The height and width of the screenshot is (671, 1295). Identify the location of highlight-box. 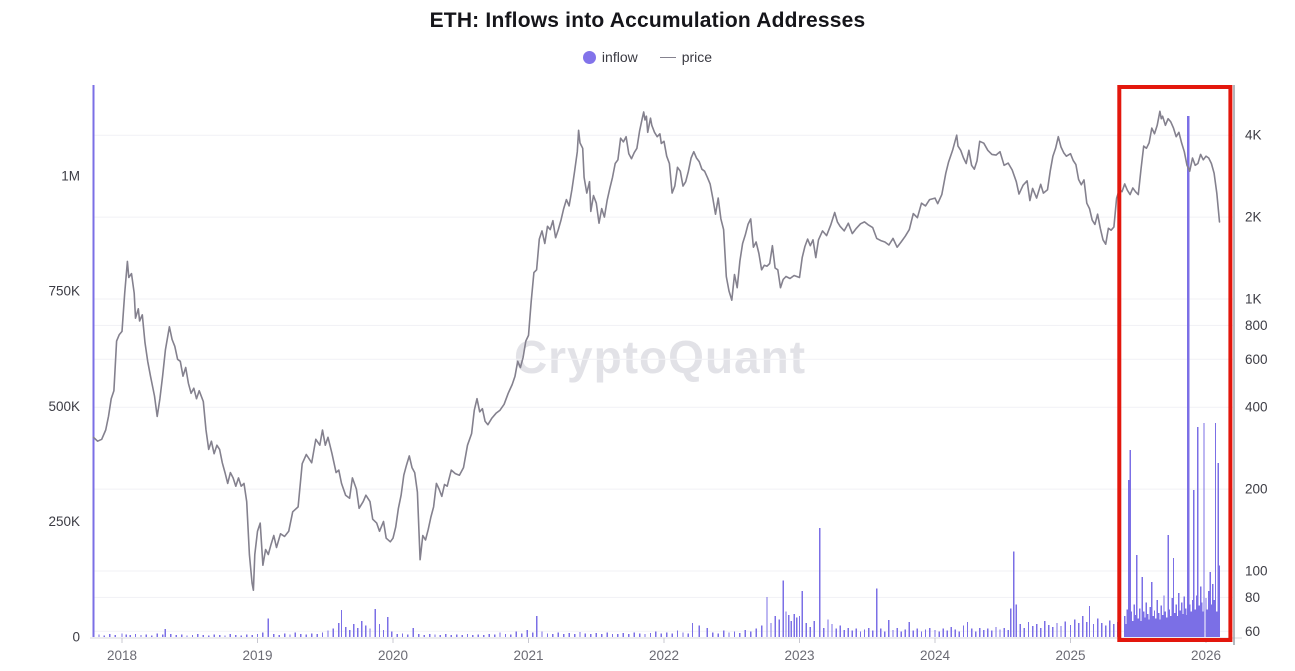
(1175, 363).